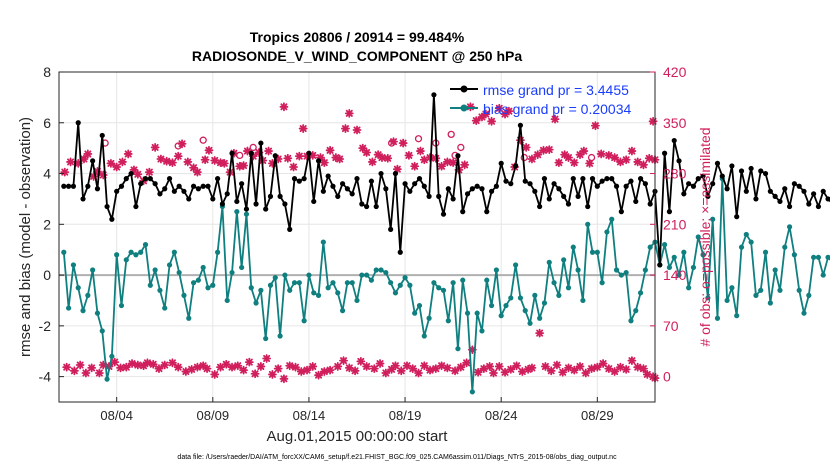  I want to click on x-axis-label: Aug.01,2015 00:00:00 start, so click(358, 436).